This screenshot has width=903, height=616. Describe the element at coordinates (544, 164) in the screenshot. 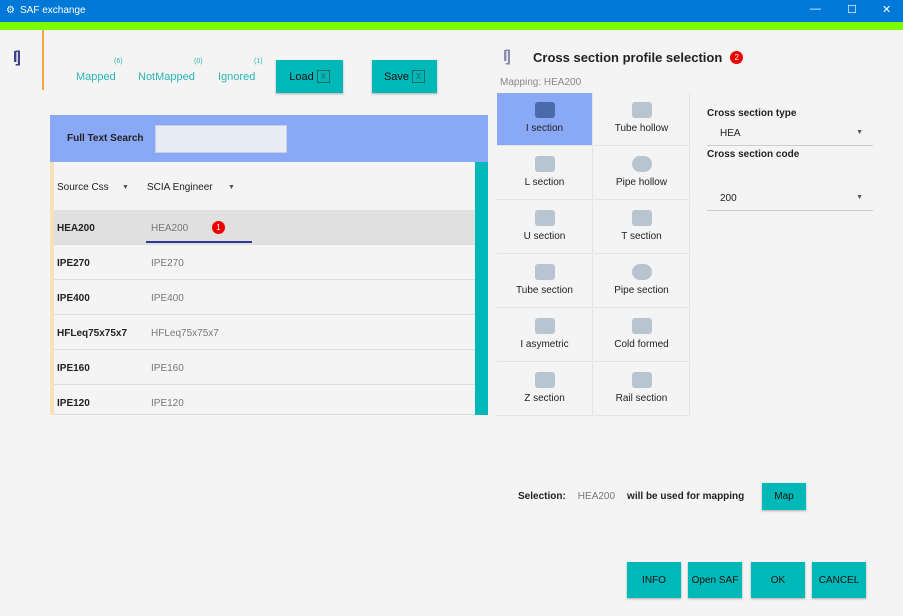

I see `l-section-icon` at that location.